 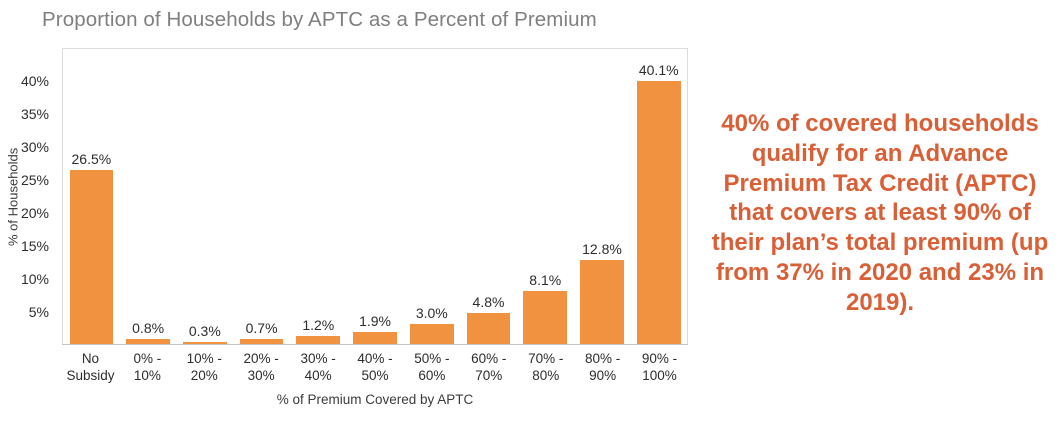 I want to click on x-tick-label: 0% - 10%, so click(x=147, y=367).